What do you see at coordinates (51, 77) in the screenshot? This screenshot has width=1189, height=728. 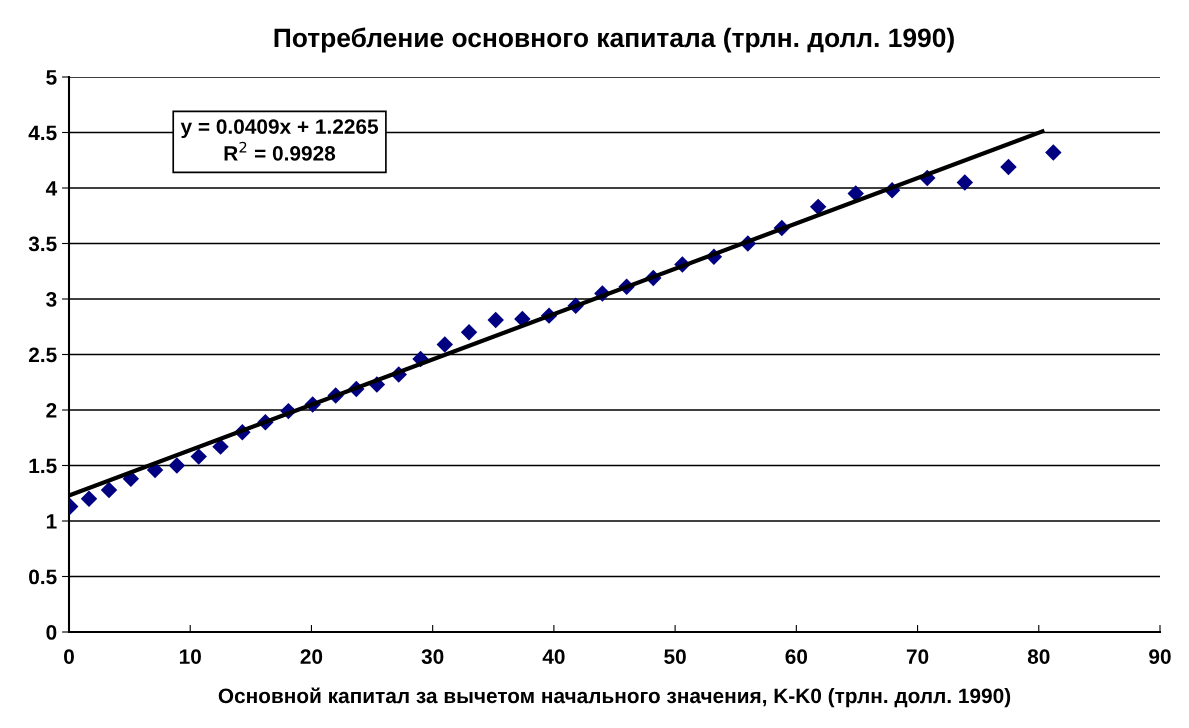 I see `y-tick-label: 5` at bounding box center [51, 77].